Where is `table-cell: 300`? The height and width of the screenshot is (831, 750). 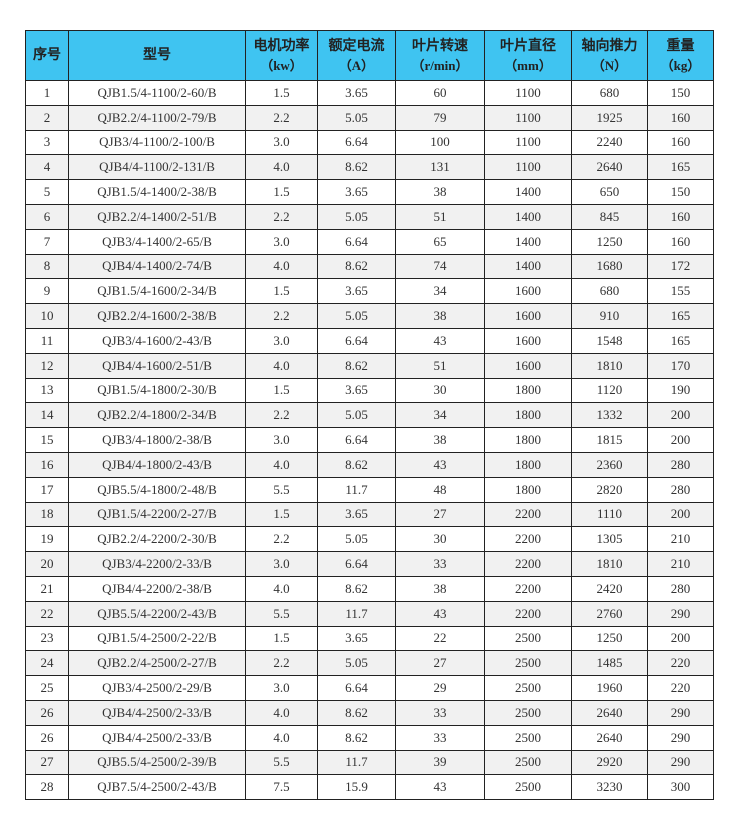
table-cell: 300 is located at coordinates (680, 787).